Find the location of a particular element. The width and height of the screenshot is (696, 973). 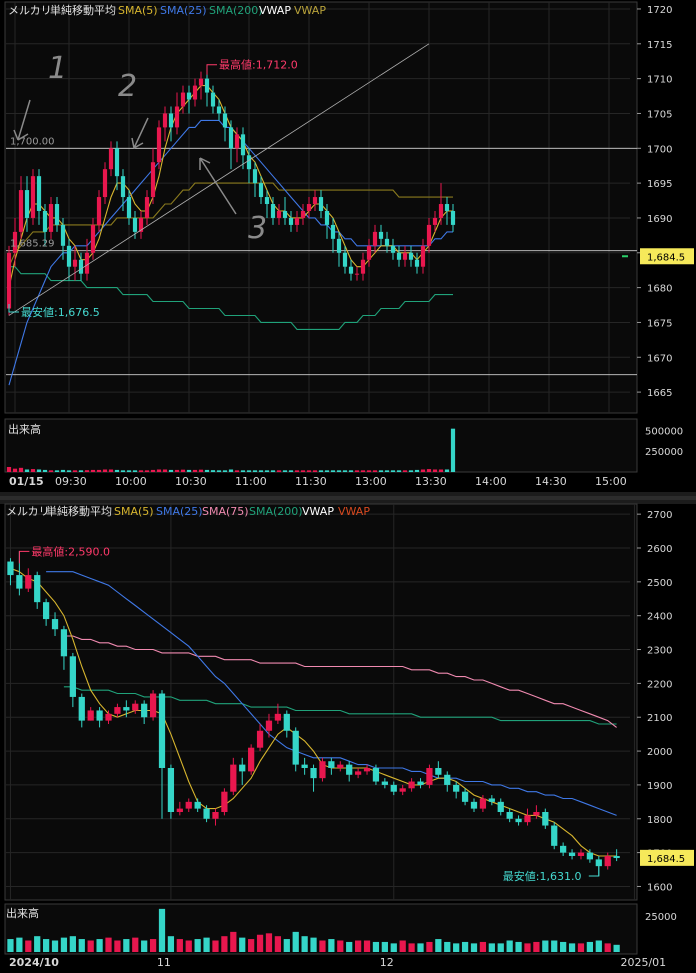

i-y-tick-label: 1720 is located at coordinates (659, 10).